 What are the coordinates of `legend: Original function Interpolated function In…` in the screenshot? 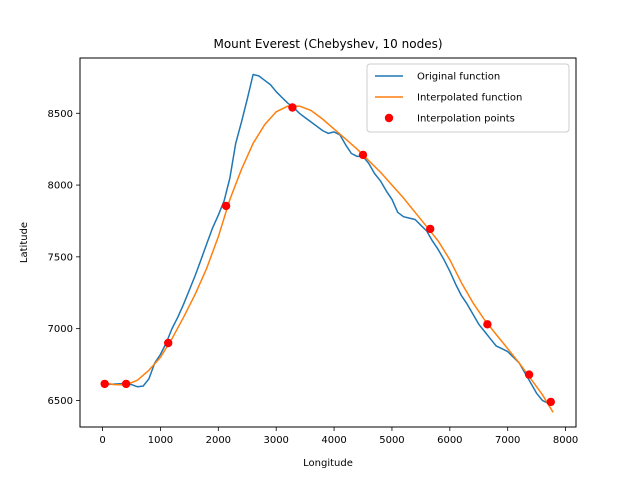 It's located at (468, 98).